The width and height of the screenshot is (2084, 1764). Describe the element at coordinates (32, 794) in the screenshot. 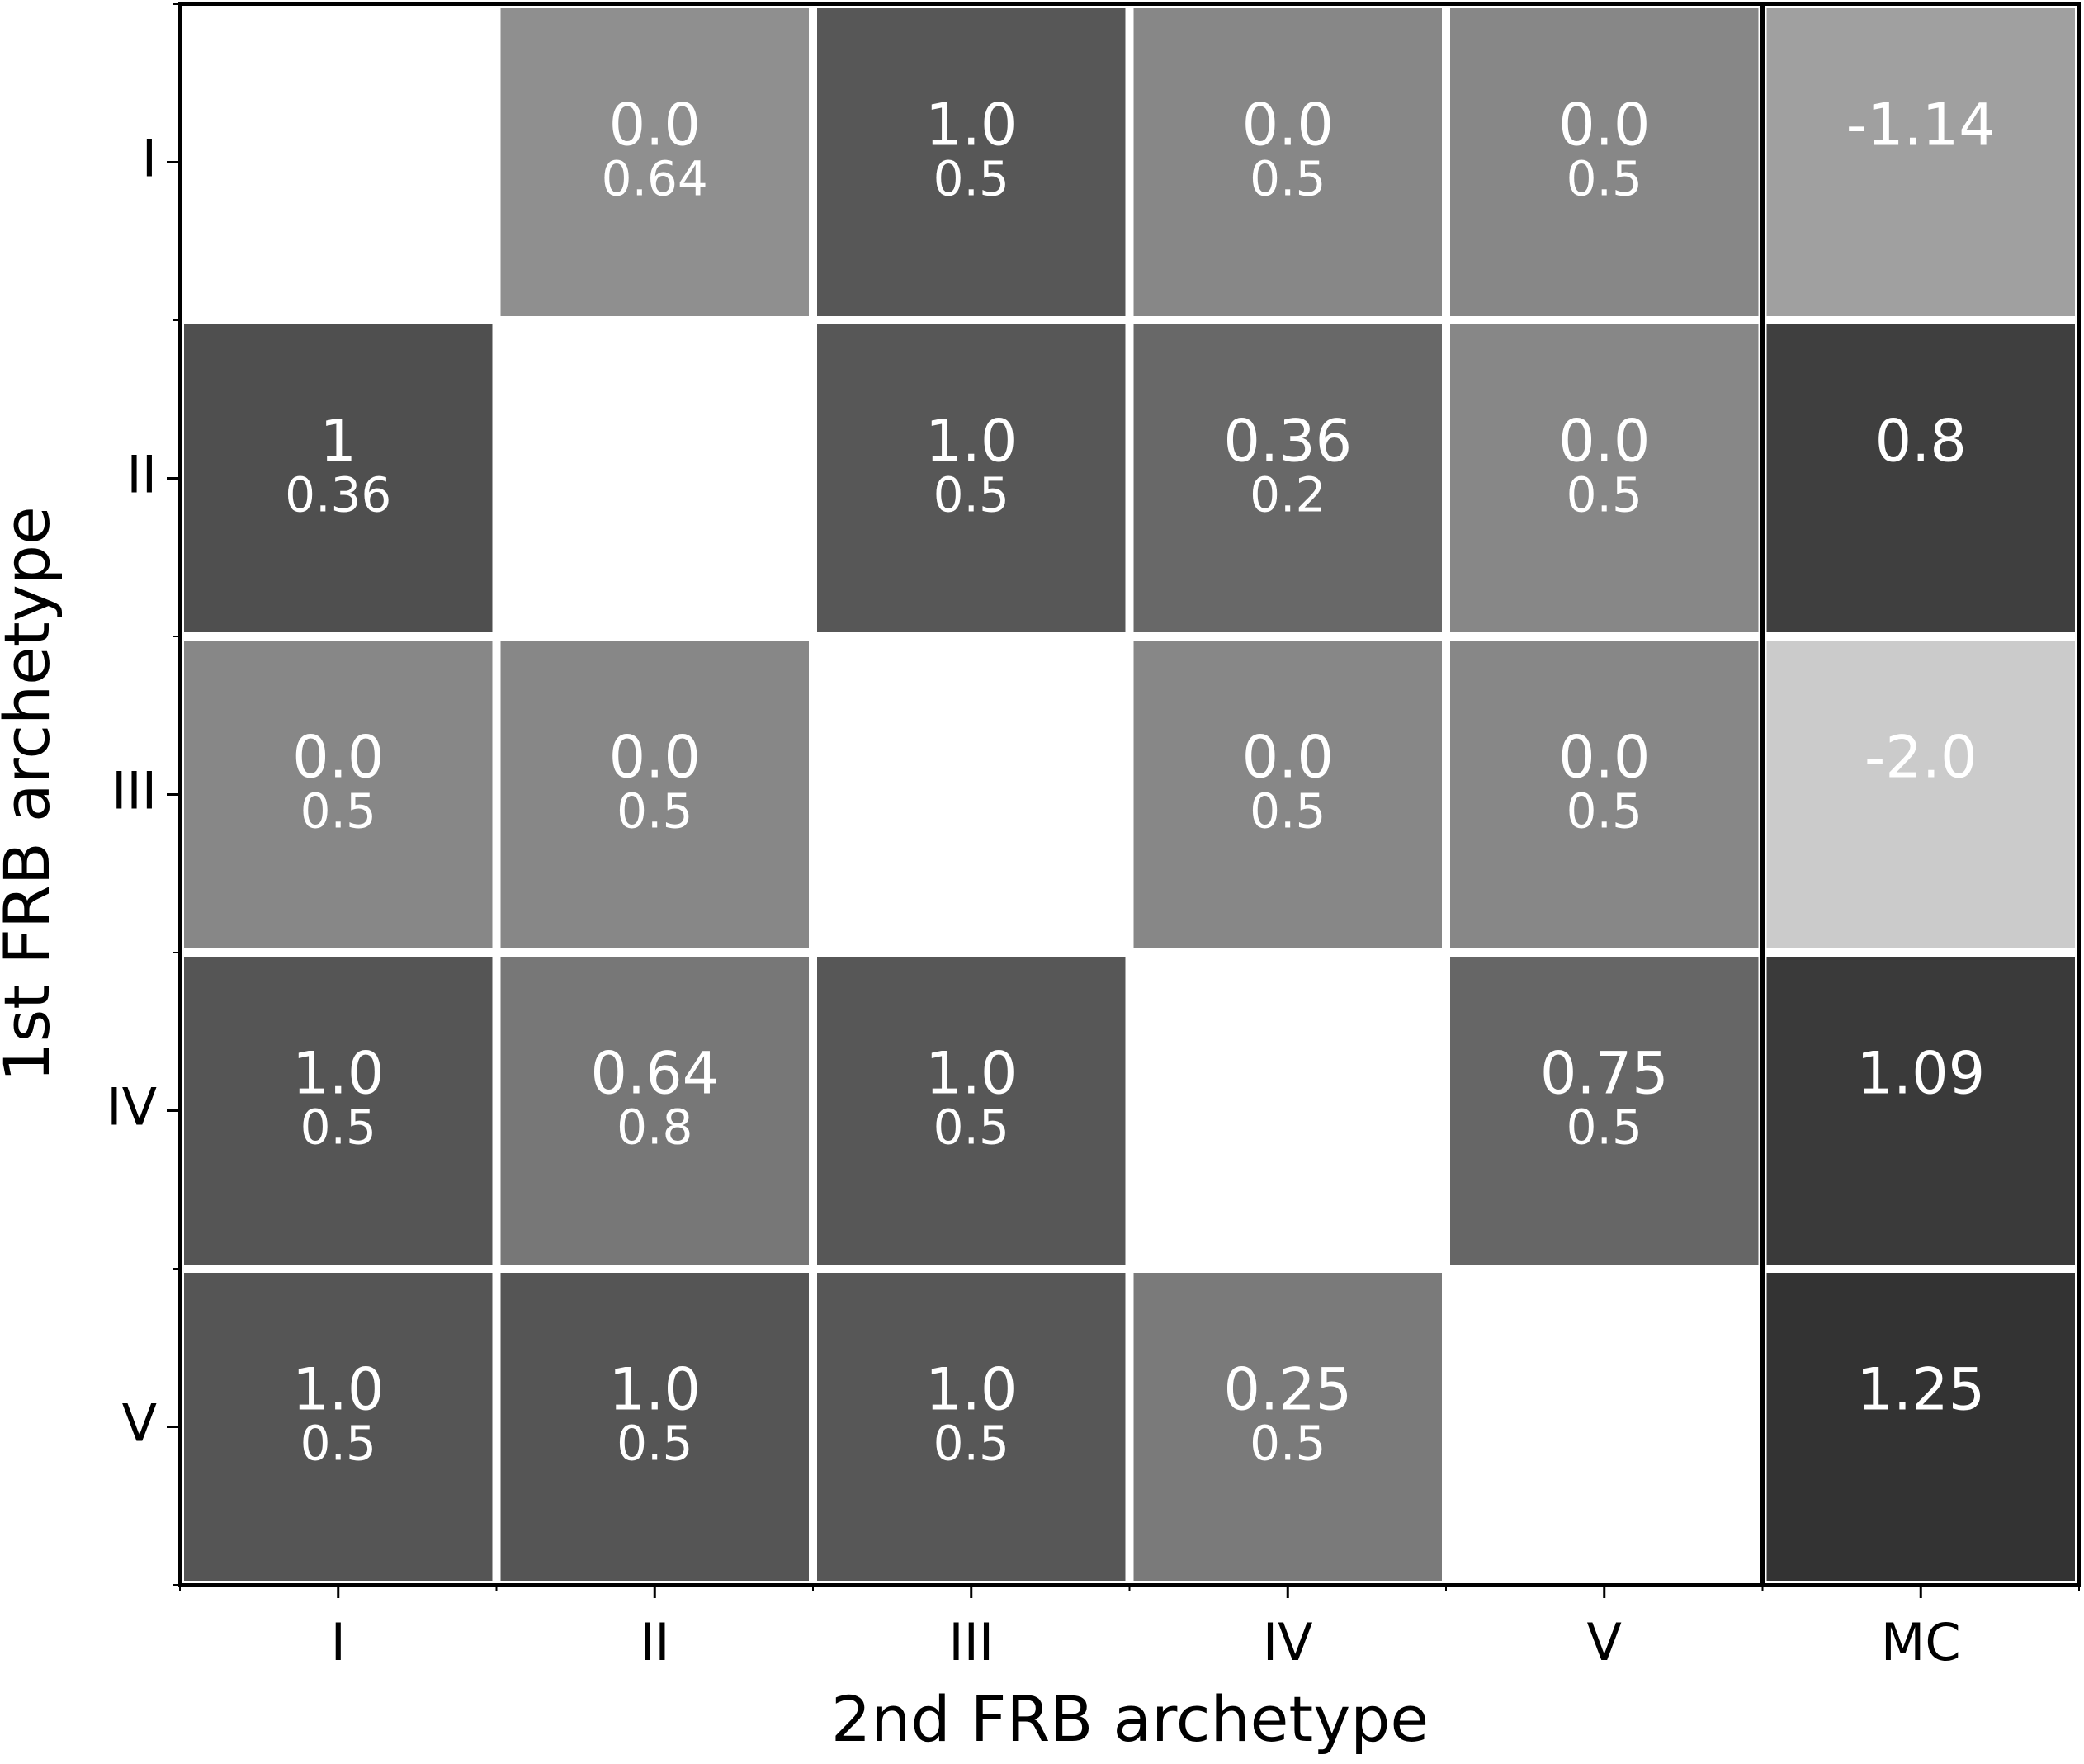

I see `y-axis-label: 1st FRB archetype` at that location.